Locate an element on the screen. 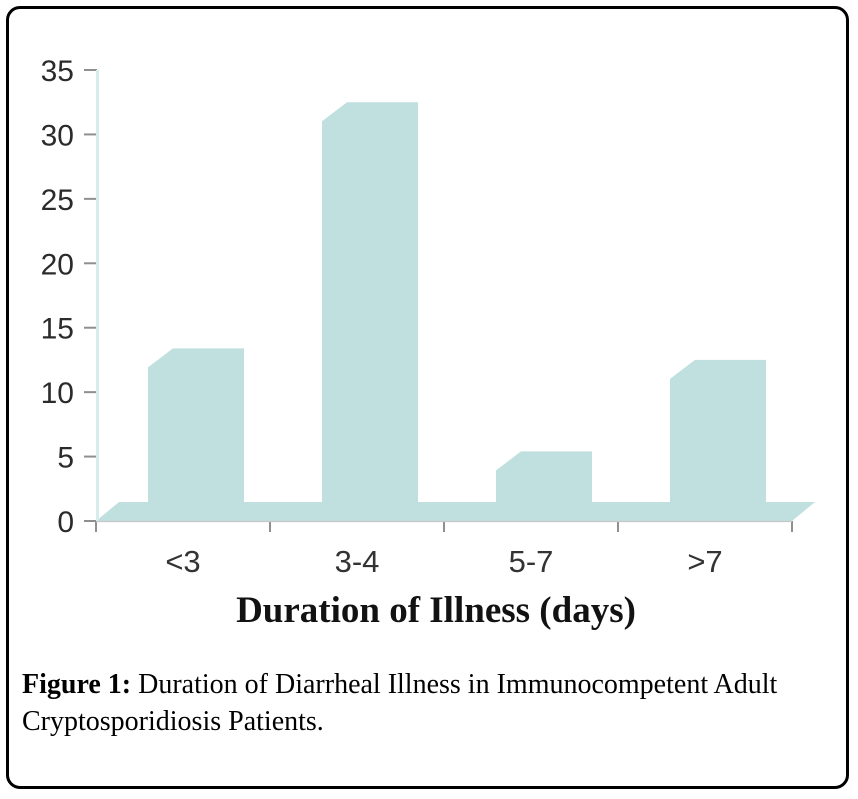 The height and width of the screenshot is (799, 858). x-category-label: 3-4 is located at coordinates (357, 561).